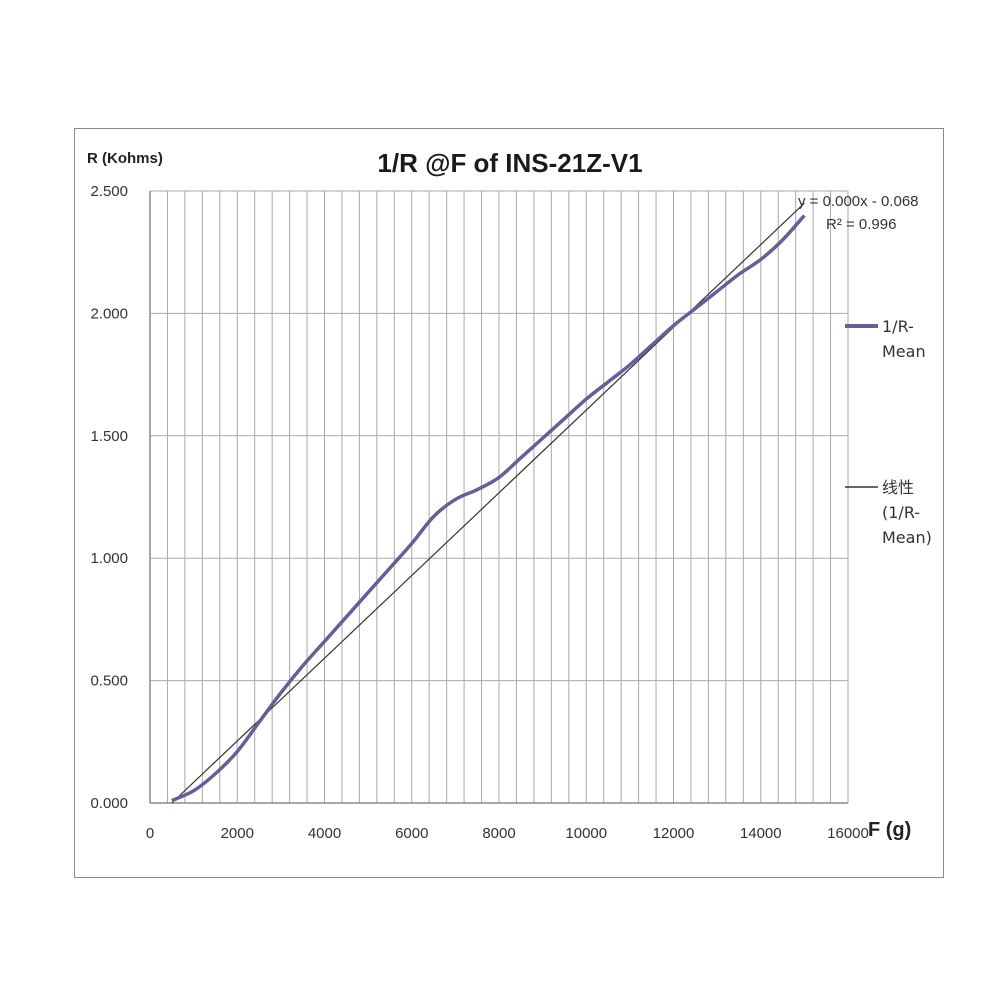 The height and width of the screenshot is (1000, 1000). Describe the element at coordinates (109, 191) in the screenshot. I see `y-tick-label: 2.500` at that location.